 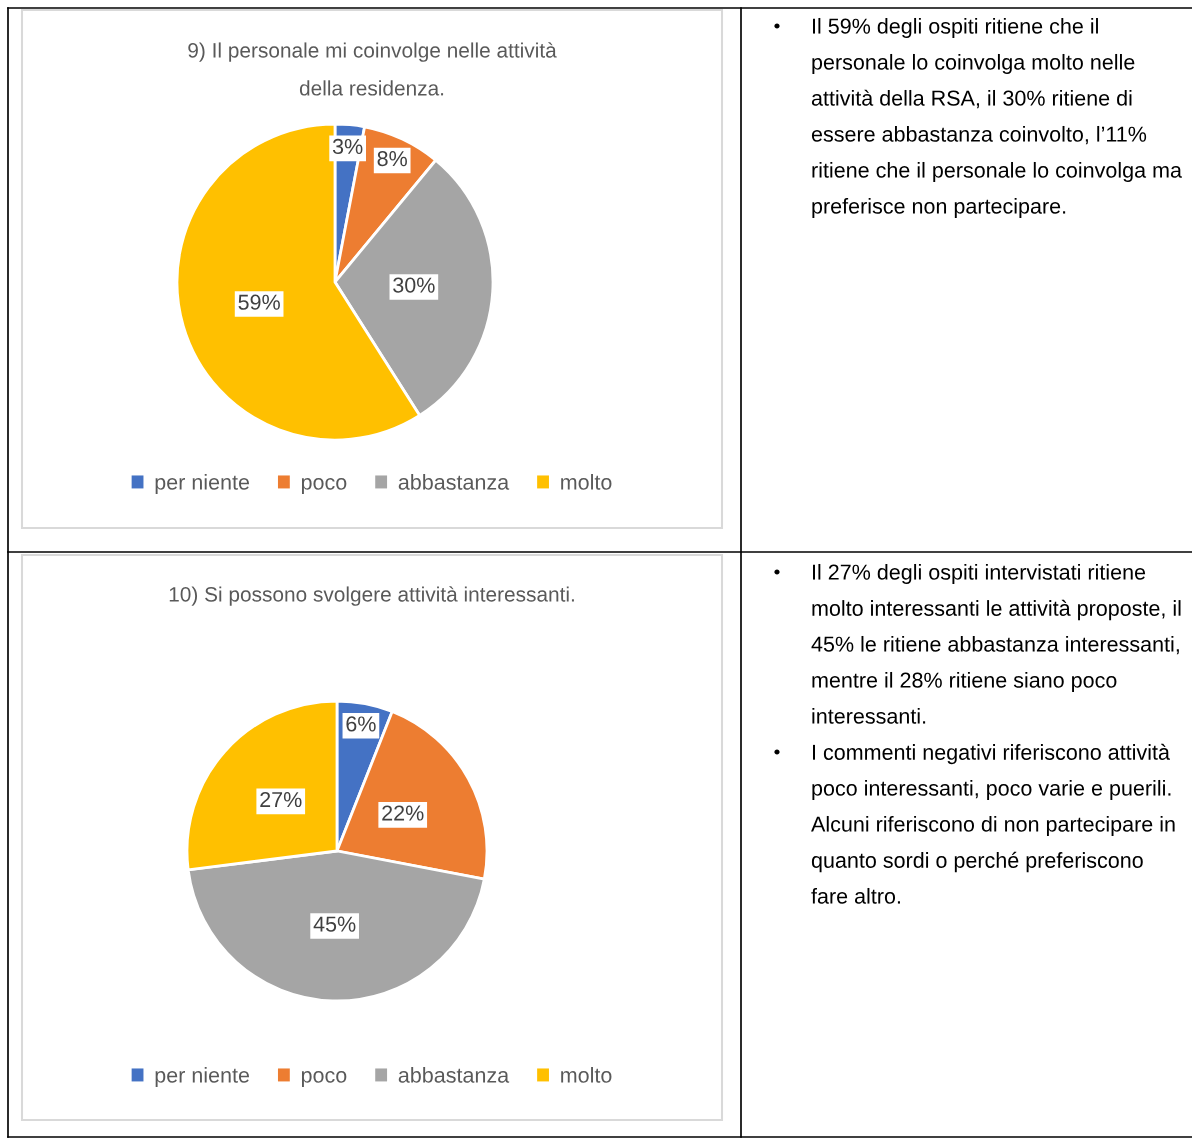 What do you see at coordinates (259, 302) in the screenshot?
I see `data-label: 59%` at bounding box center [259, 302].